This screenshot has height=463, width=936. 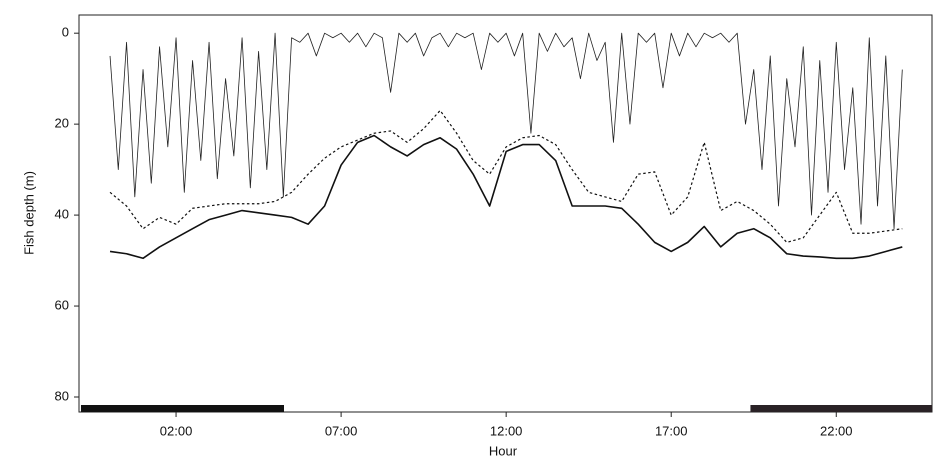 What do you see at coordinates (62, 304) in the screenshot?
I see `y-tick-label: 60` at bounding box center [62, 304].